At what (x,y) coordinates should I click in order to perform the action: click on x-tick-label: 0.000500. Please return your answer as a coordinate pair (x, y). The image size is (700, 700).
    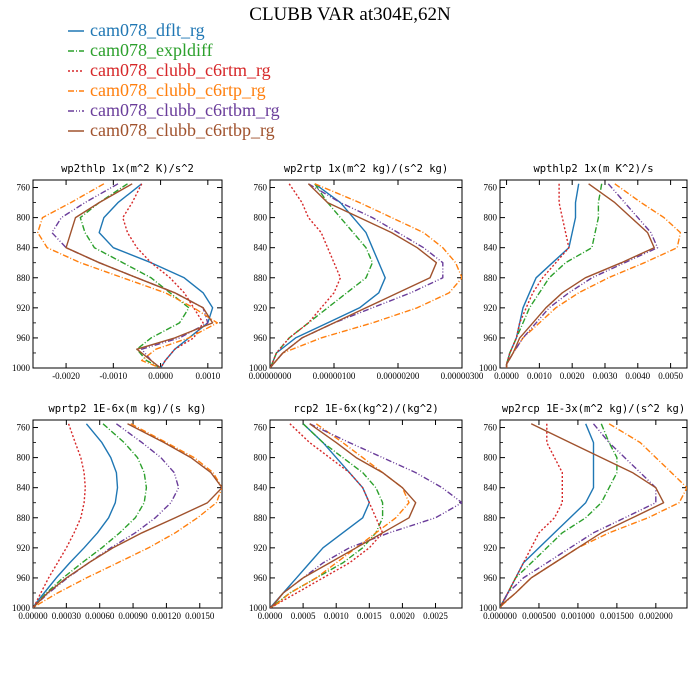
    Looking at the image, I should click on (539, 616).